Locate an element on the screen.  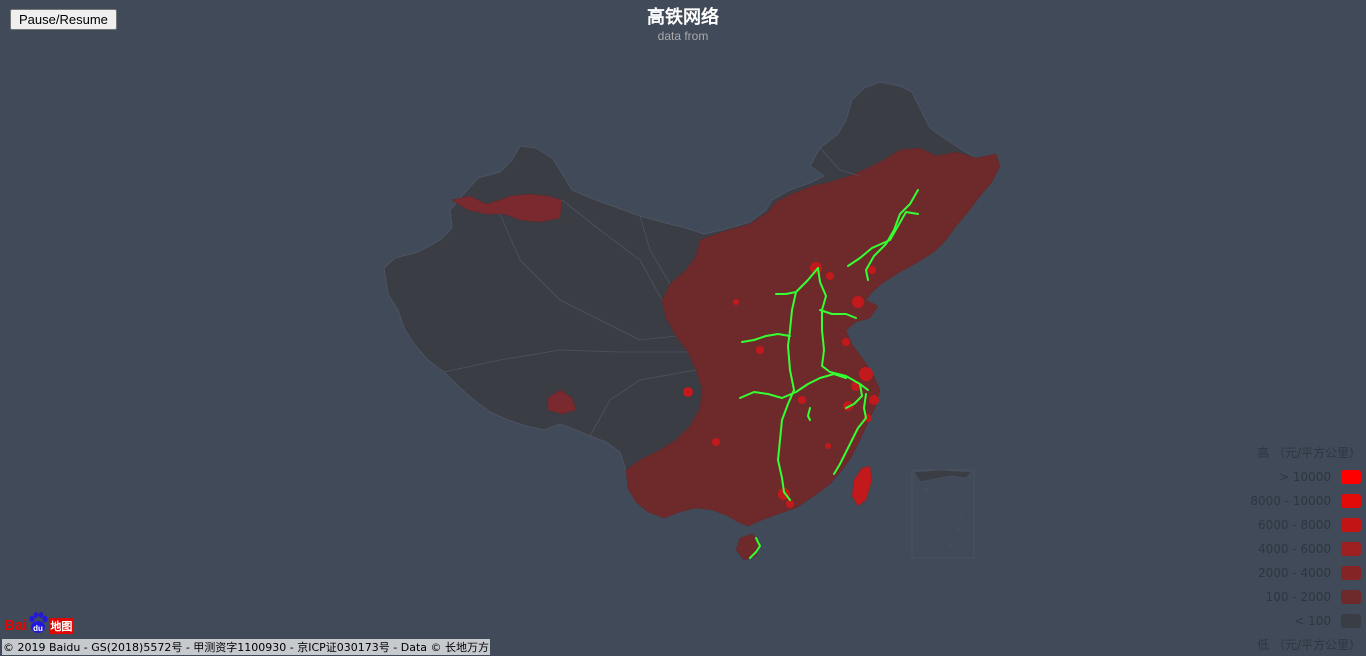
legend-header-top: 高 （元/平方公里） is located at coordinates (1309, 452).